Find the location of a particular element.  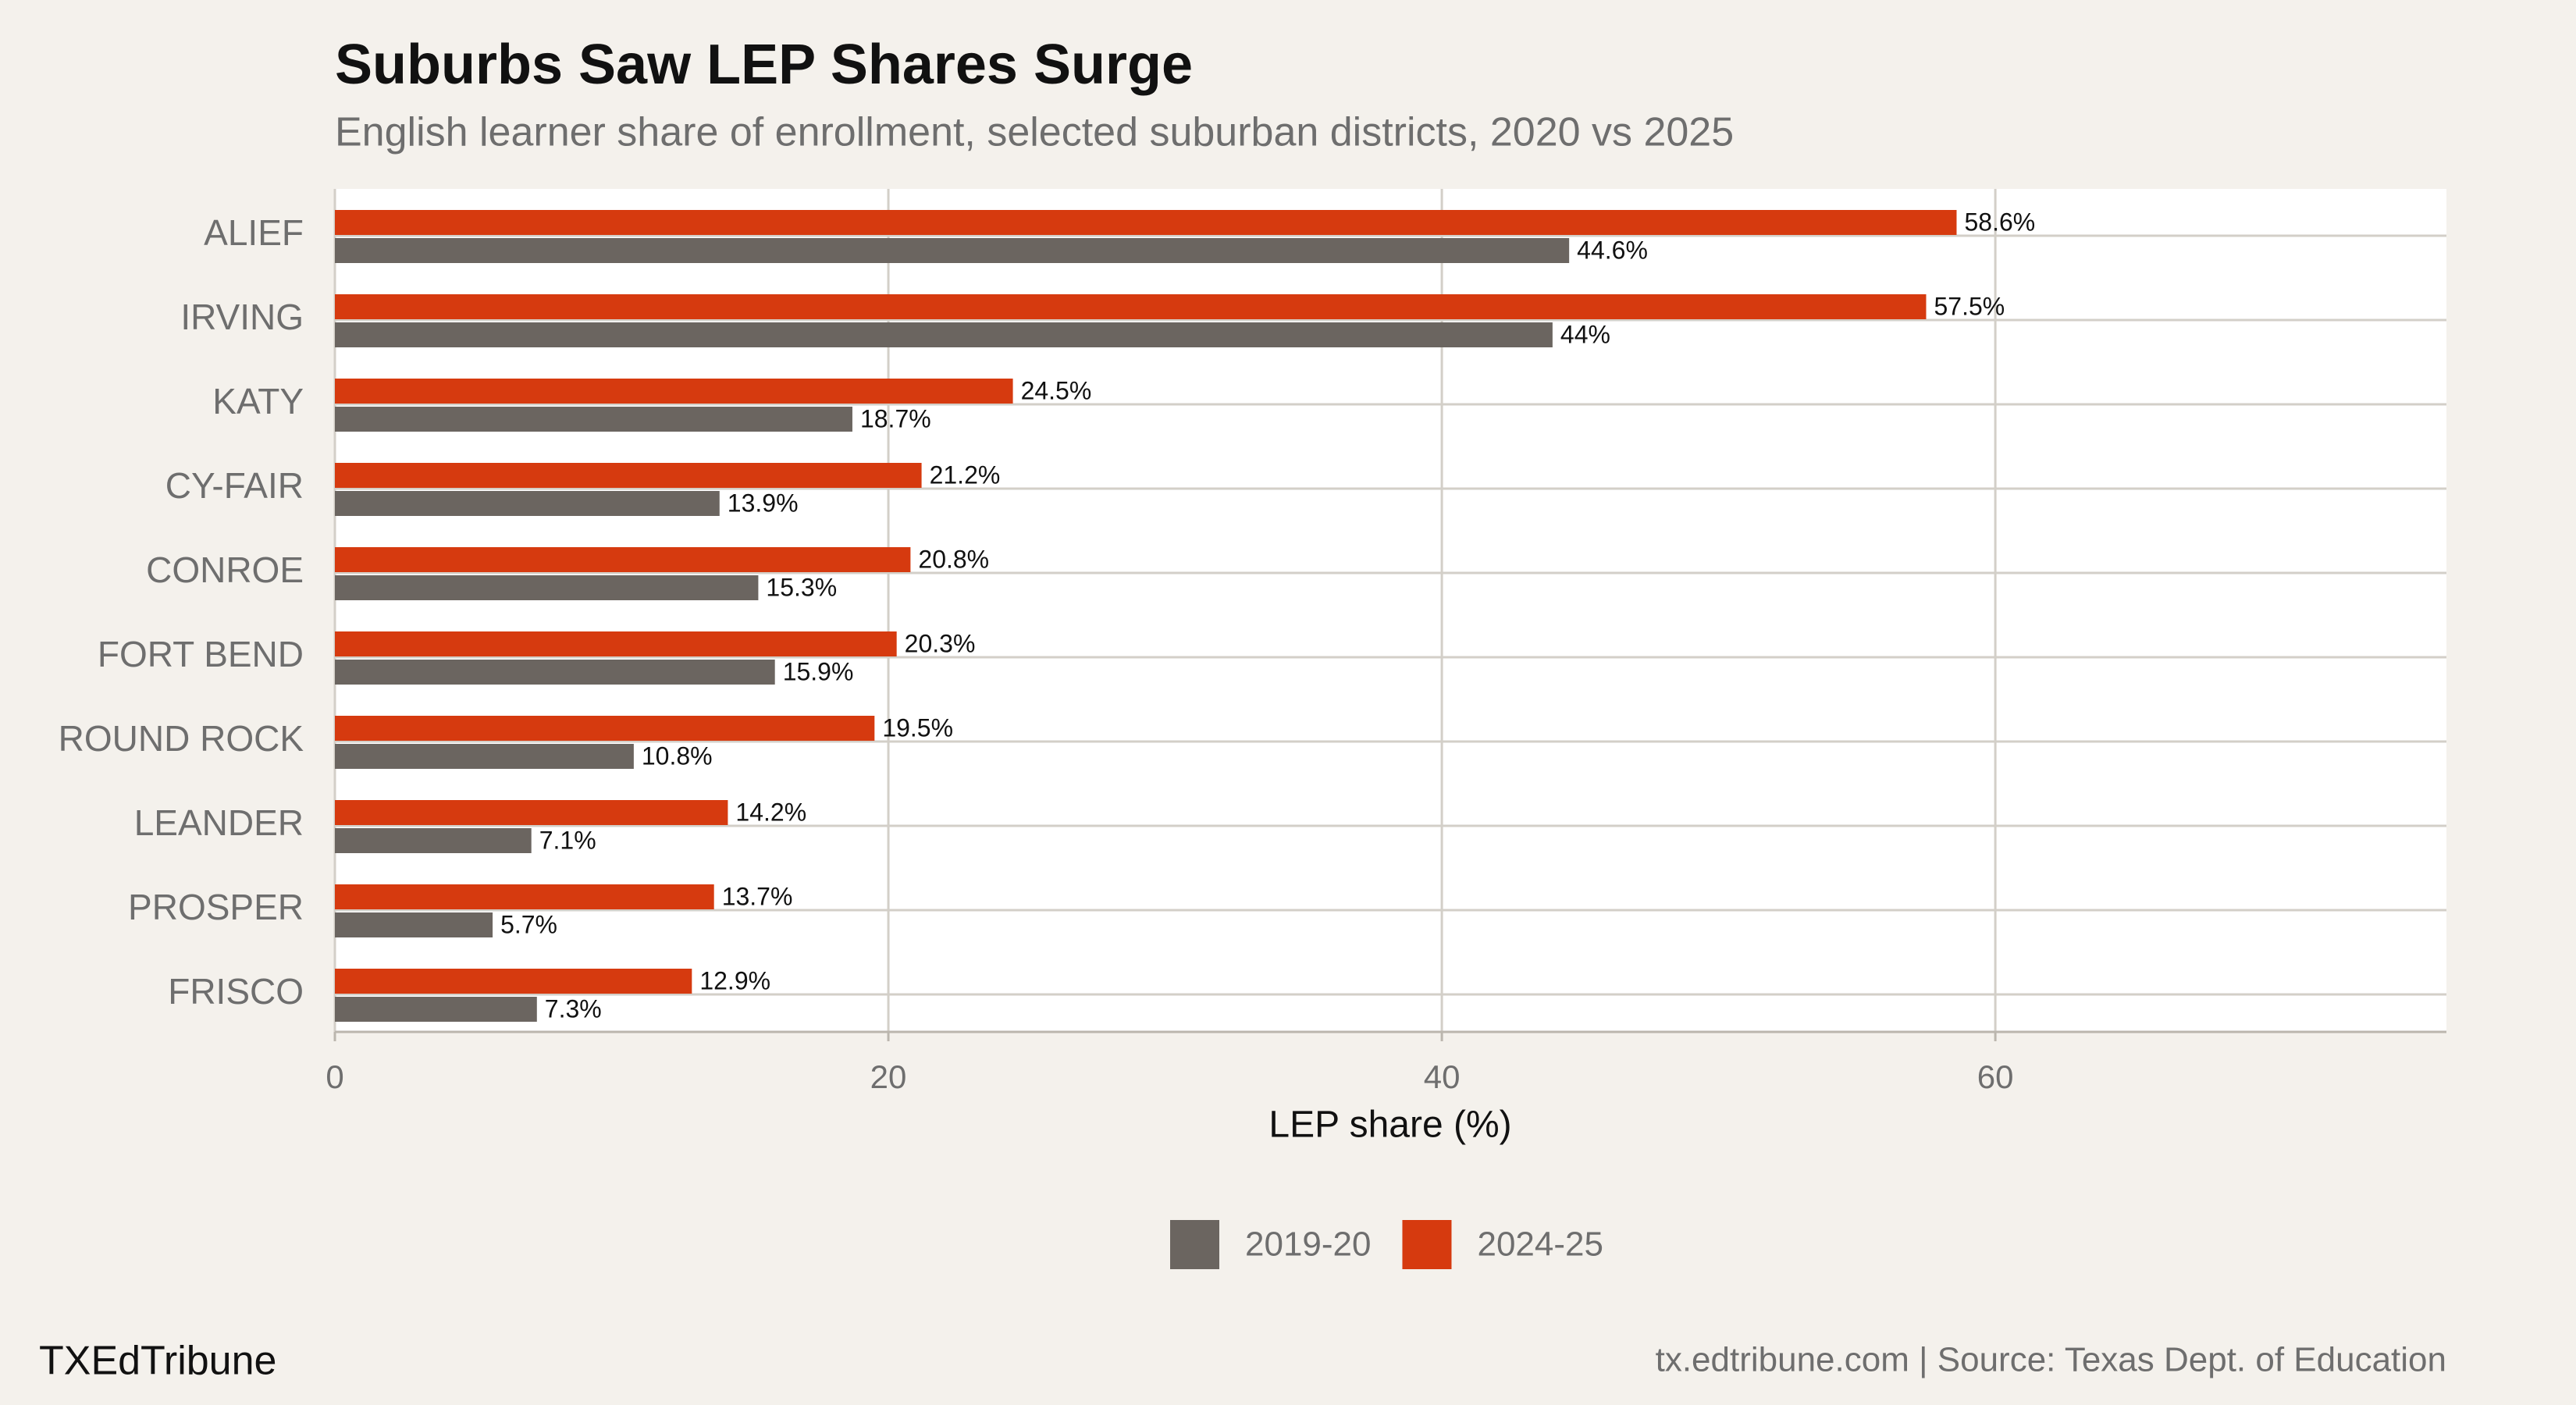

value-label: 13.7% is located at coordinates (757, 896).